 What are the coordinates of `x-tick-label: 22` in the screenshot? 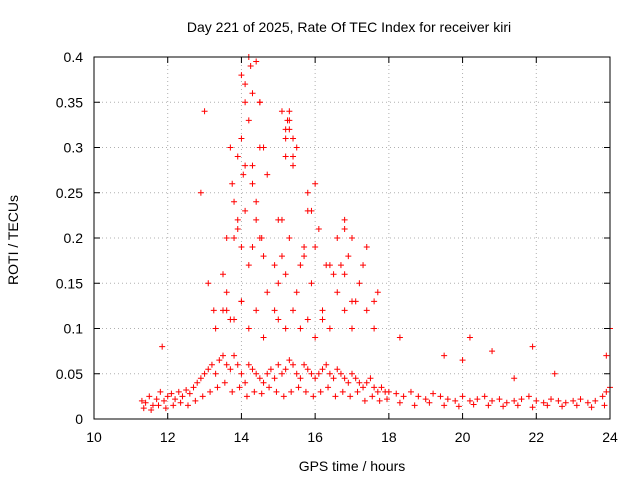 It's located at (536, 437).